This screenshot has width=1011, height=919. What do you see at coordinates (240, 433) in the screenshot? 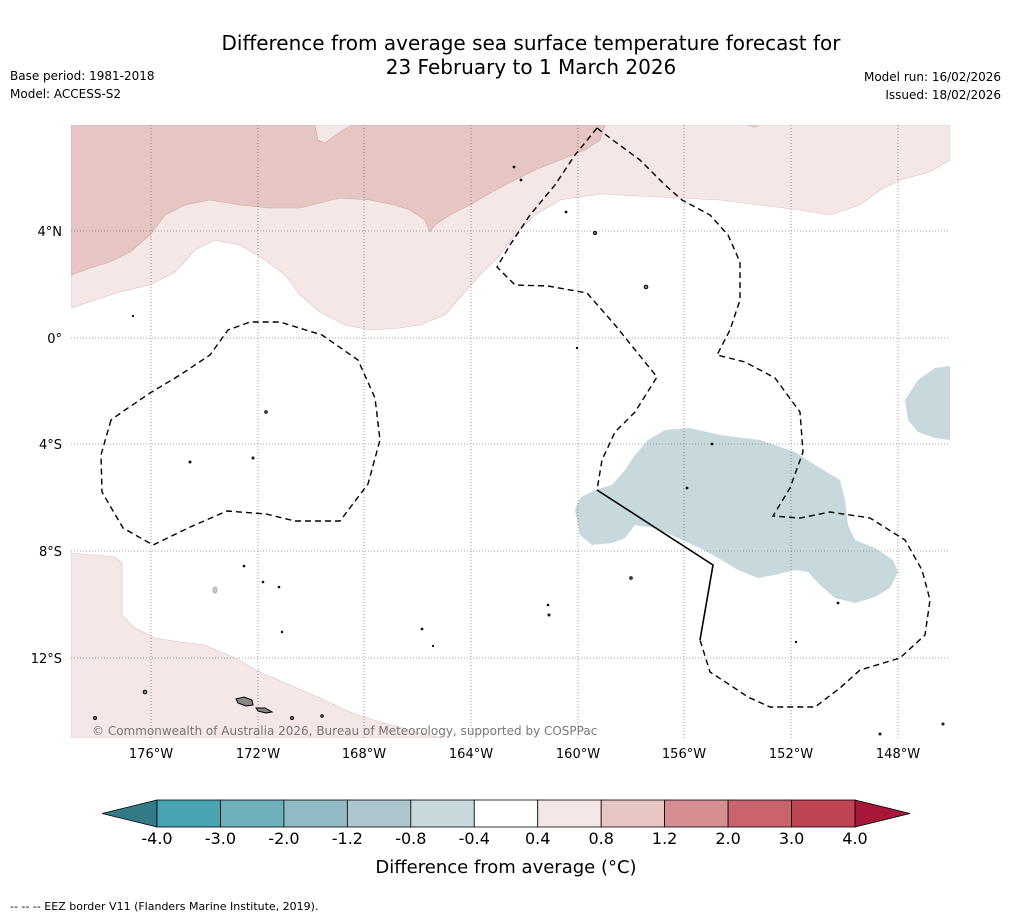
I see `eez-tokelau-samoa` at bounding box center [240, 433].